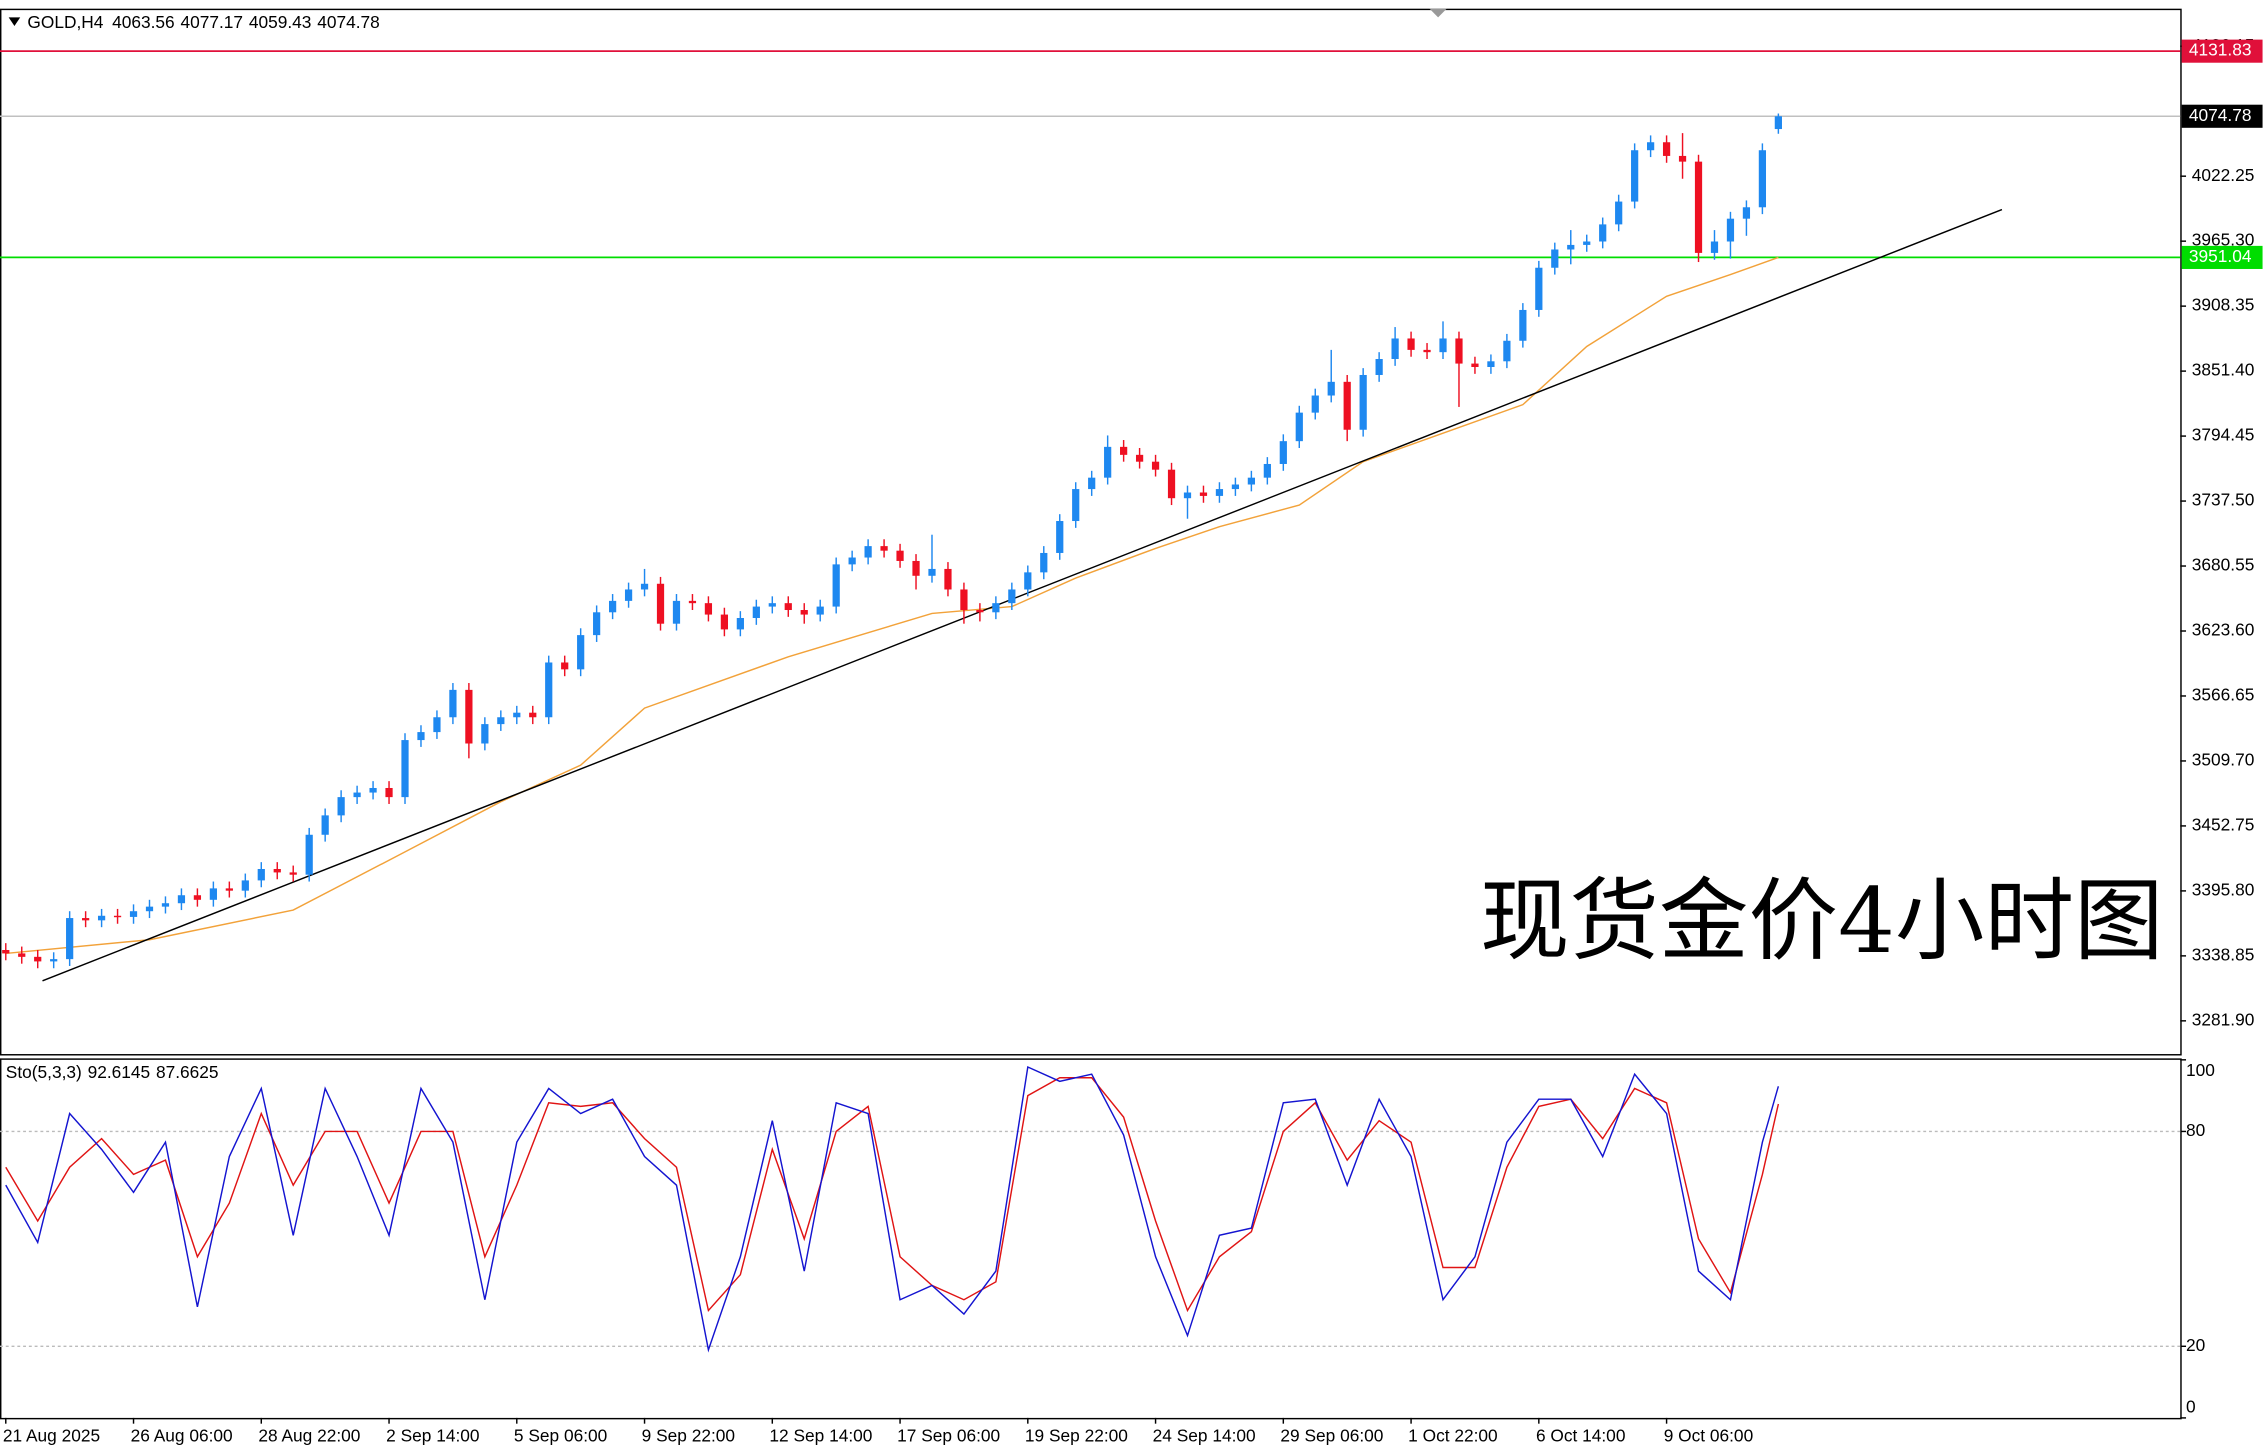 The image size is (2264, 1452). What do you see at coordinates (2223, 889) in the screenshot?
I see `y-tick-label: 3395.80` at bounding box center [2223, 889].